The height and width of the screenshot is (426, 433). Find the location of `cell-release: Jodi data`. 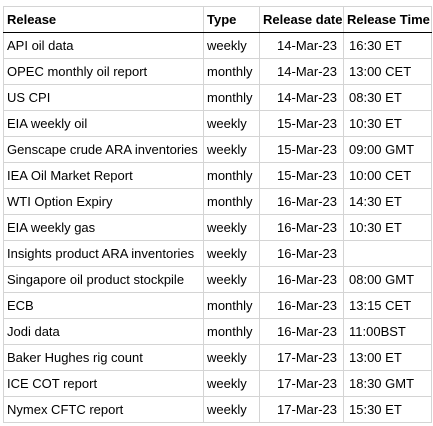

cell-release: Jodi data is located at coordinates (103, 331).